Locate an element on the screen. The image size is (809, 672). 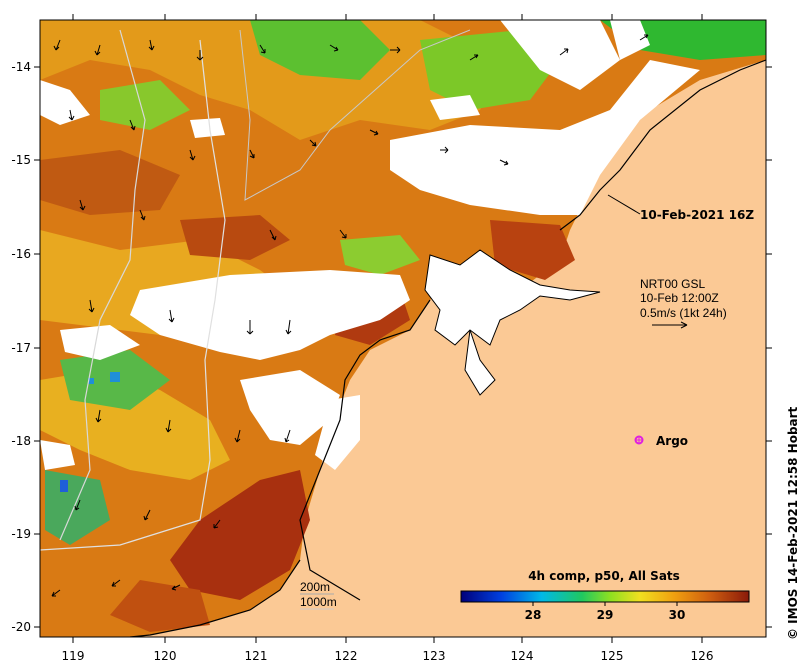
lat-tick: -15 is located at coordinates (21, 160).